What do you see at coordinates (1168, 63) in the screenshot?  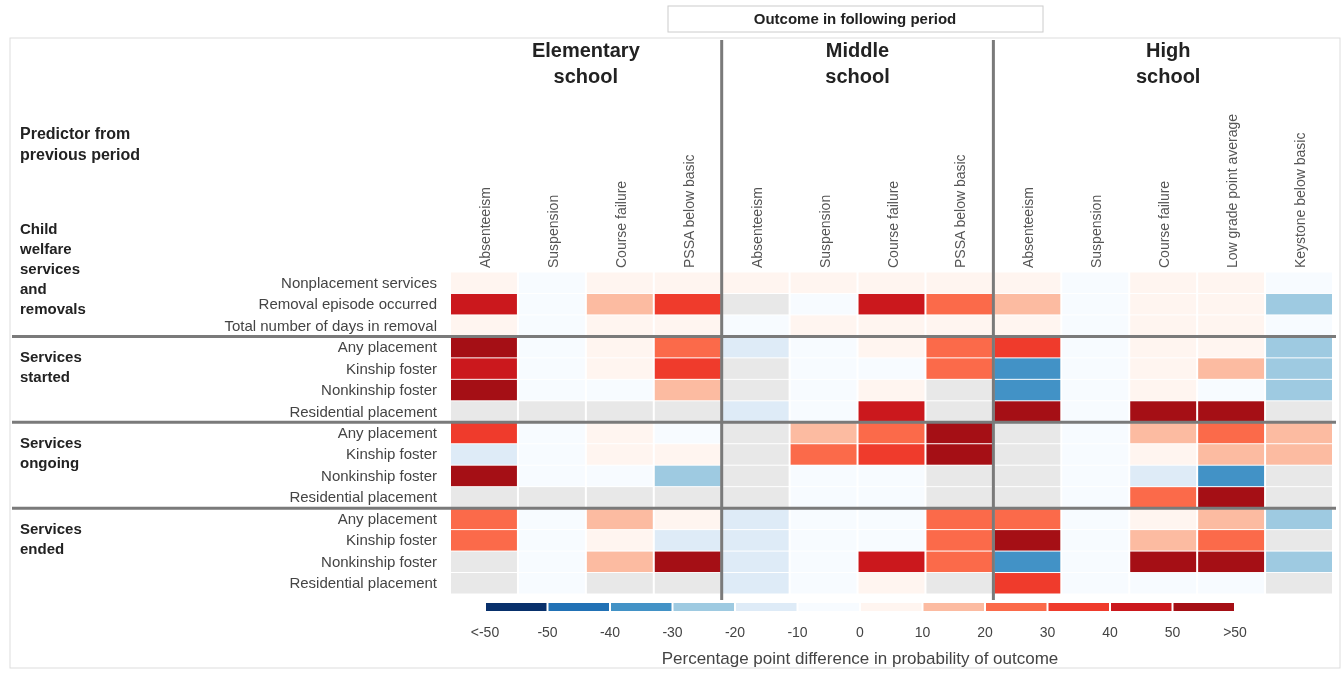 I see `text: High school` at bounding box center [1168, 63].